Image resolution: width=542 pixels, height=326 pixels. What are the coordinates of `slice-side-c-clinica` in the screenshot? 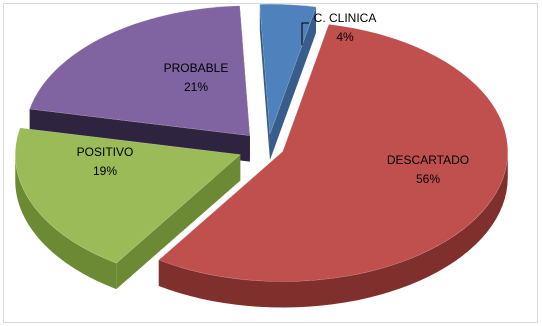 It's located at (288, 82).